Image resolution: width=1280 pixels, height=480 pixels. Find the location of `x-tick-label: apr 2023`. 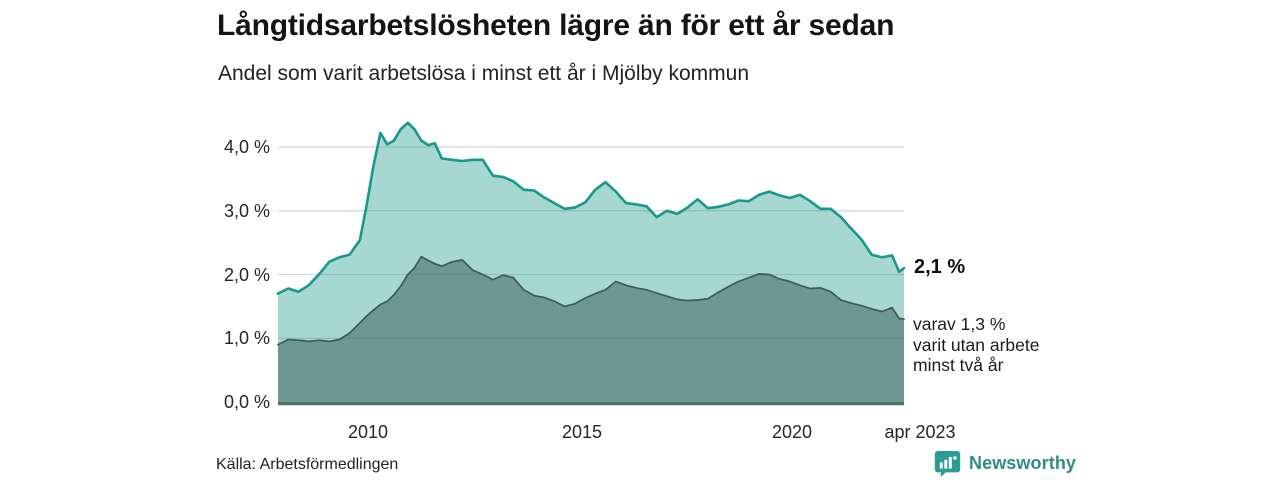

x-tick-label: apr 2023 is located at coordinates (920, 432).